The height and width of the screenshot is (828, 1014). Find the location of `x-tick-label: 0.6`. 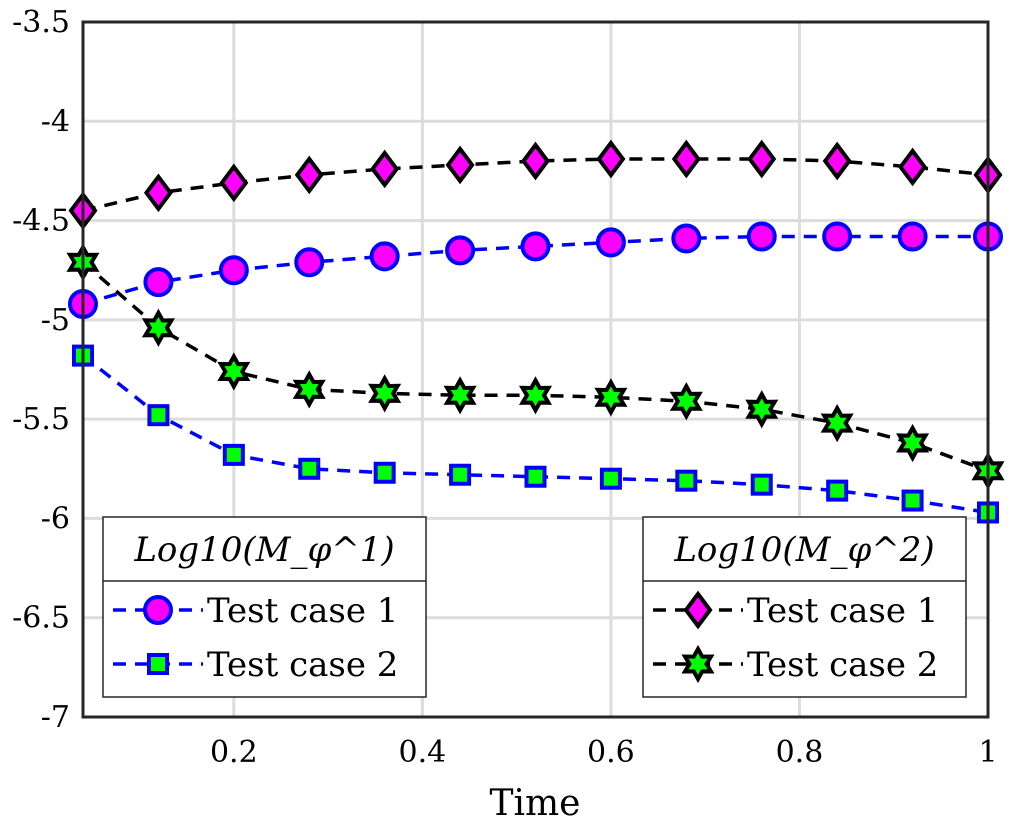

x-tick-label: 0.6 is located at coordinates (611, 752).